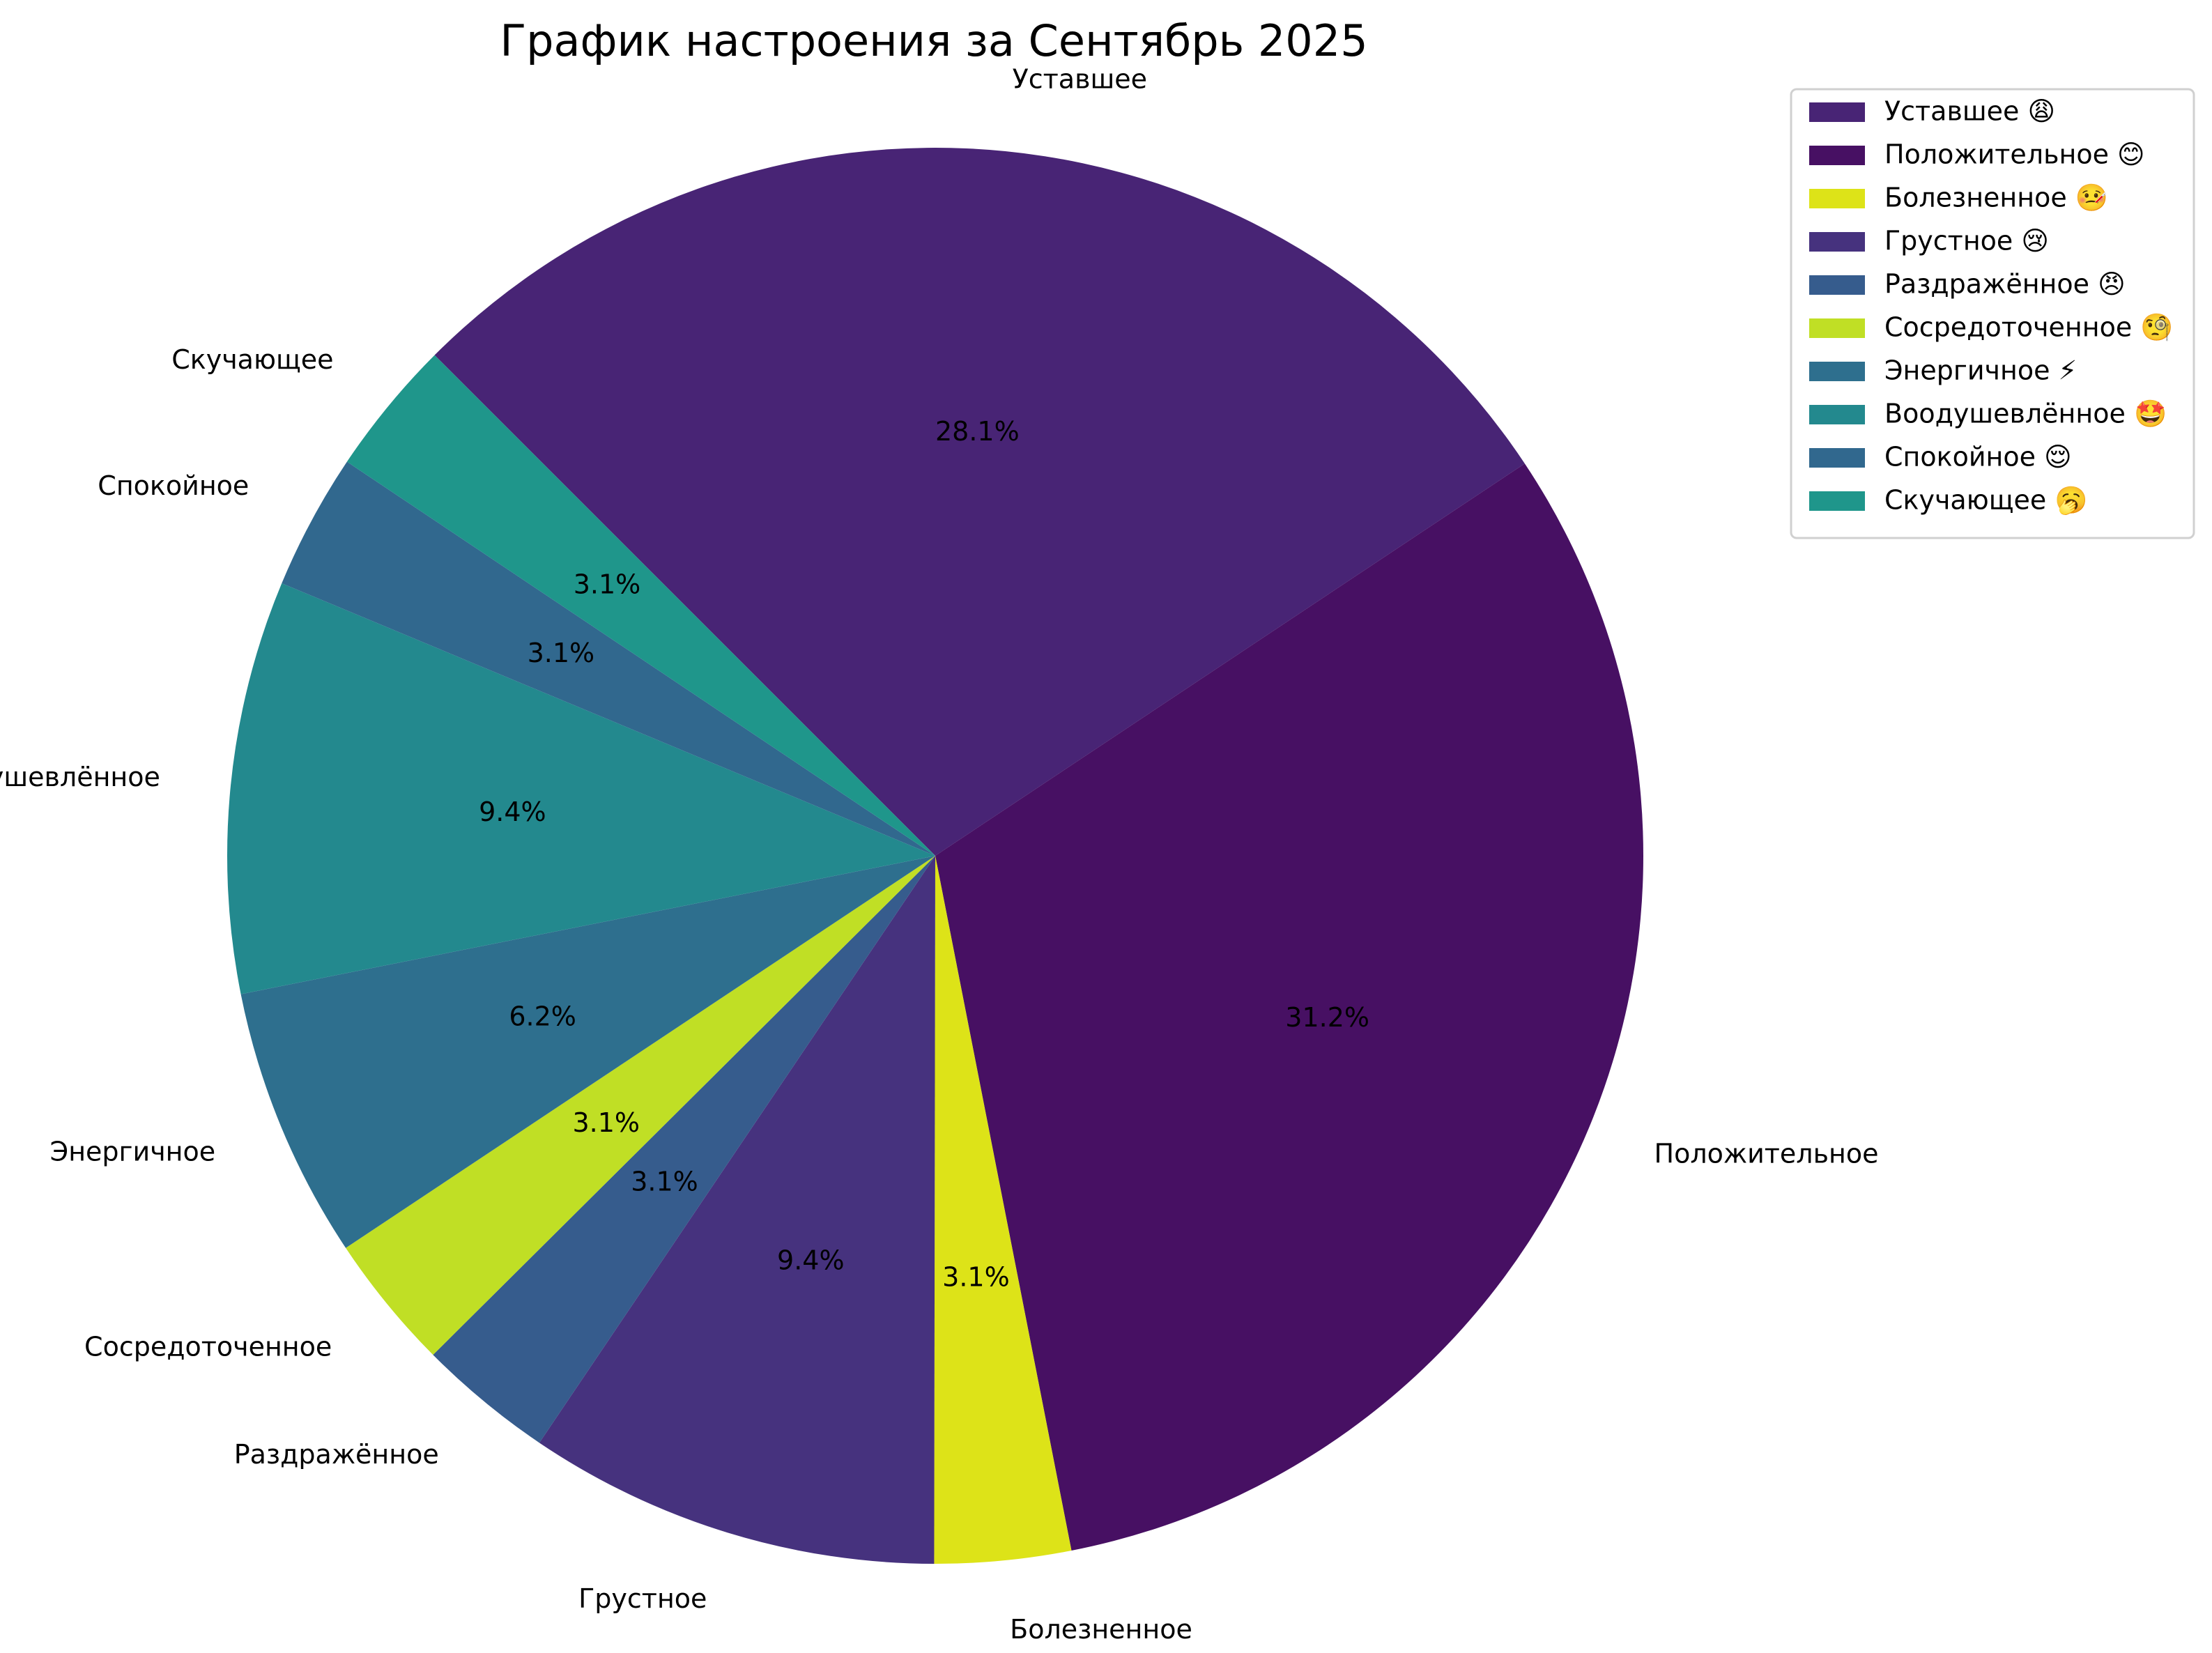 This screenshot has width=2212, height=1653. What do you see at coordinates (542, 1016) in the screenshot?
I see `percent-label-7: 6.2%` at bounding box center [542, 1016].